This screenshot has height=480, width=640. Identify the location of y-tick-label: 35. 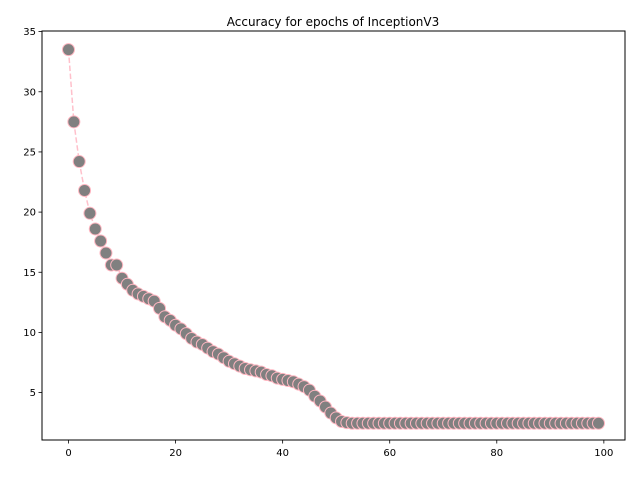
(29, 32).